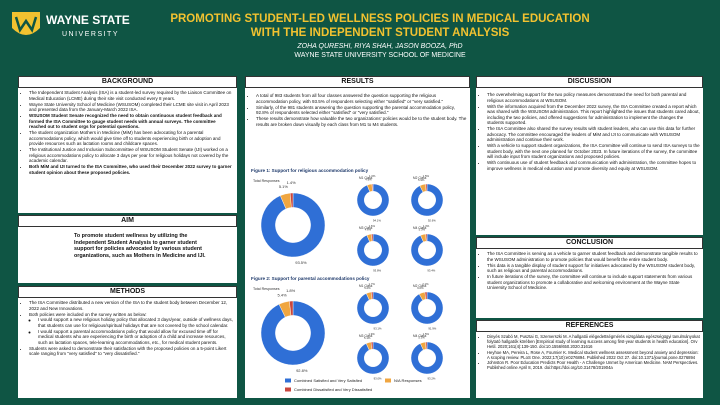 This screenshot has width=720, height=405. I want to click on donut-label: 93.8%, so click(377, 271).